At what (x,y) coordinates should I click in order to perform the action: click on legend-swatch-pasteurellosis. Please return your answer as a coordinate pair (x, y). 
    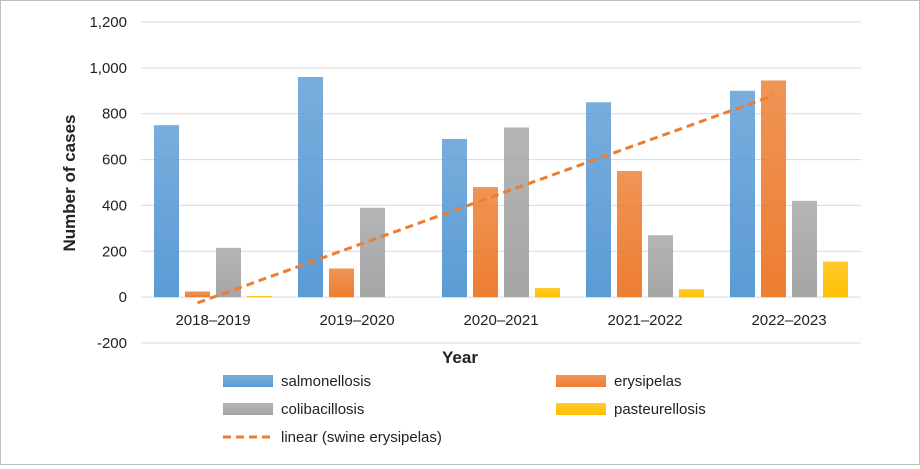
    Looking at the image, I should click on (581, 409).